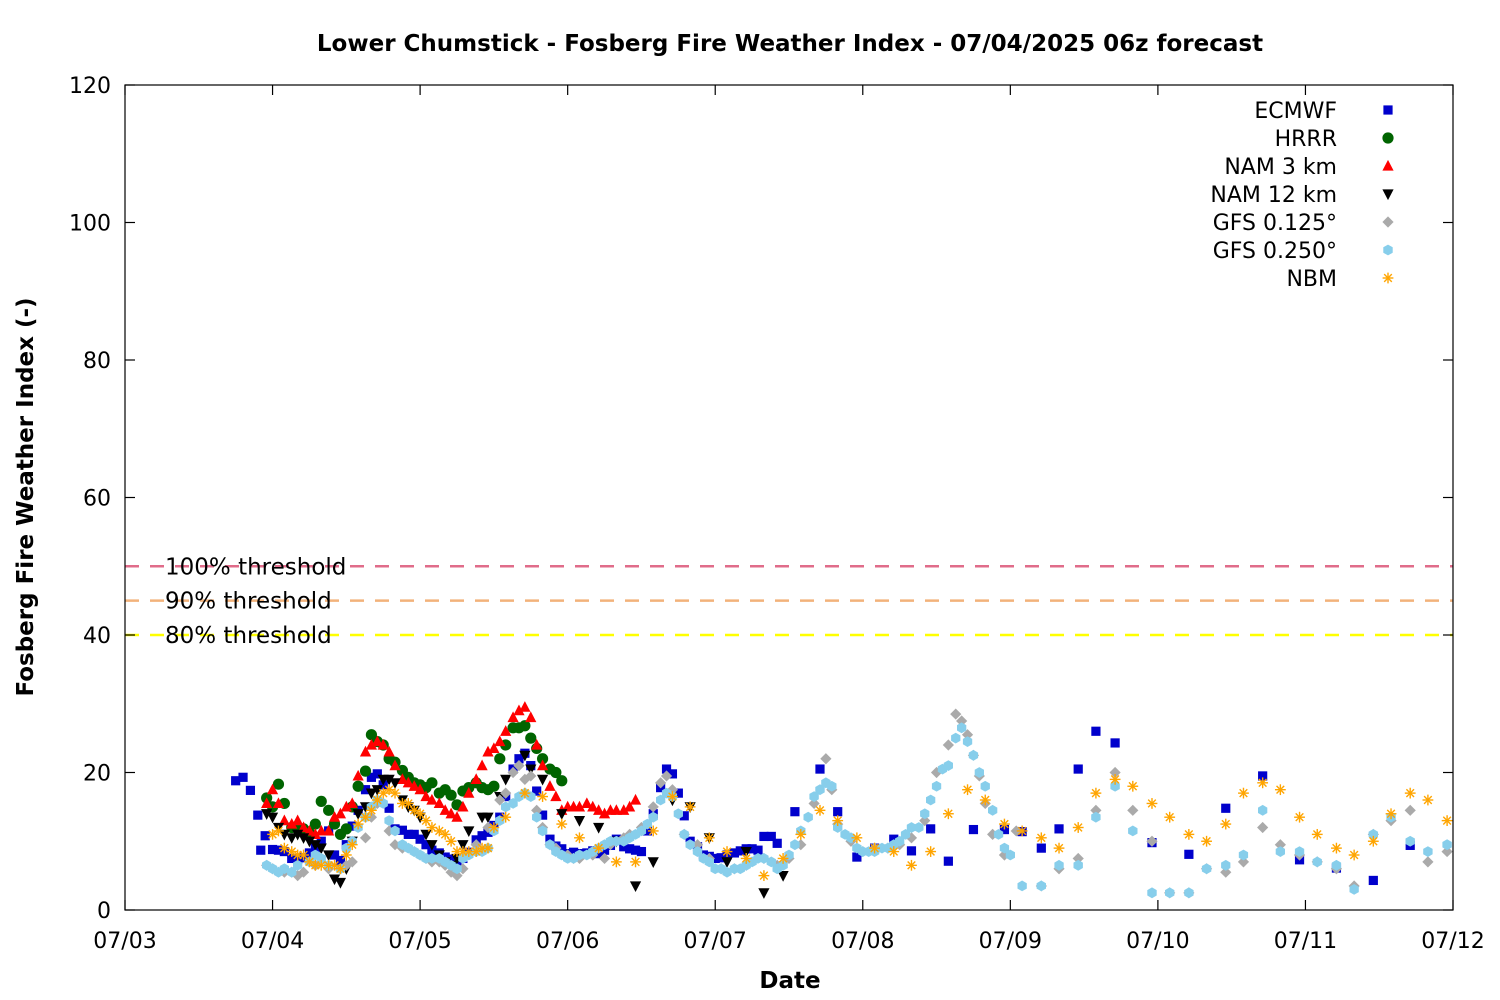  Describe the element at coordinates (90, 86) in the screenshot. I see `y-tick-label: 120` at that location.